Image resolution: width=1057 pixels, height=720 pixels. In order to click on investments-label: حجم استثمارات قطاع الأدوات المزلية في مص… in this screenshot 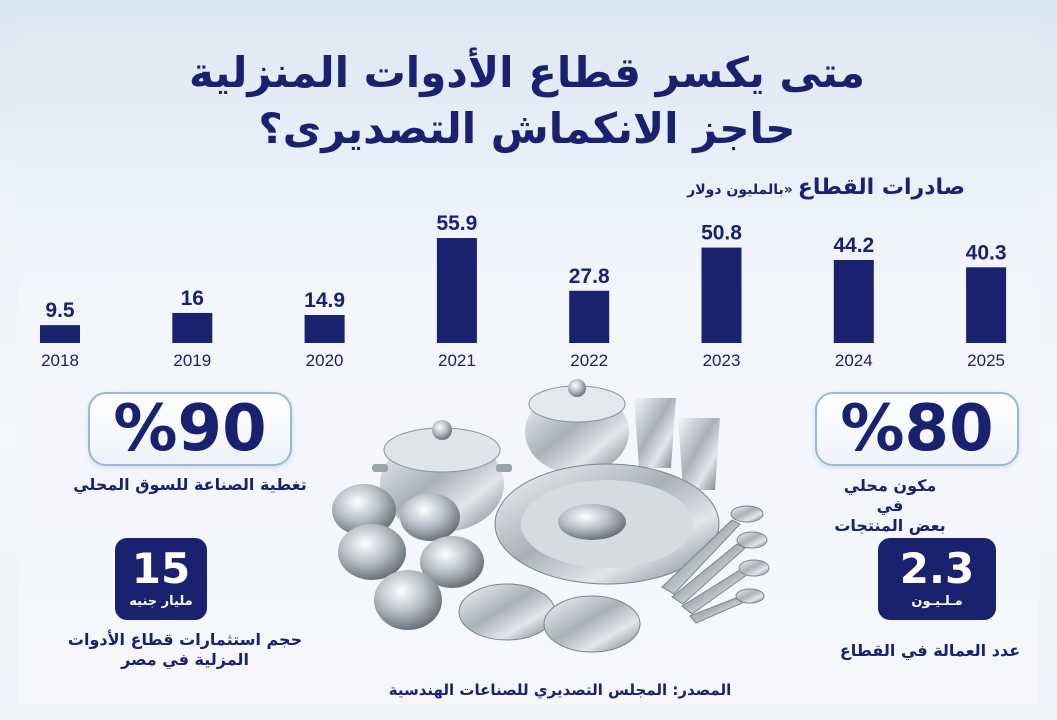, I will do `click(185, 650)`.